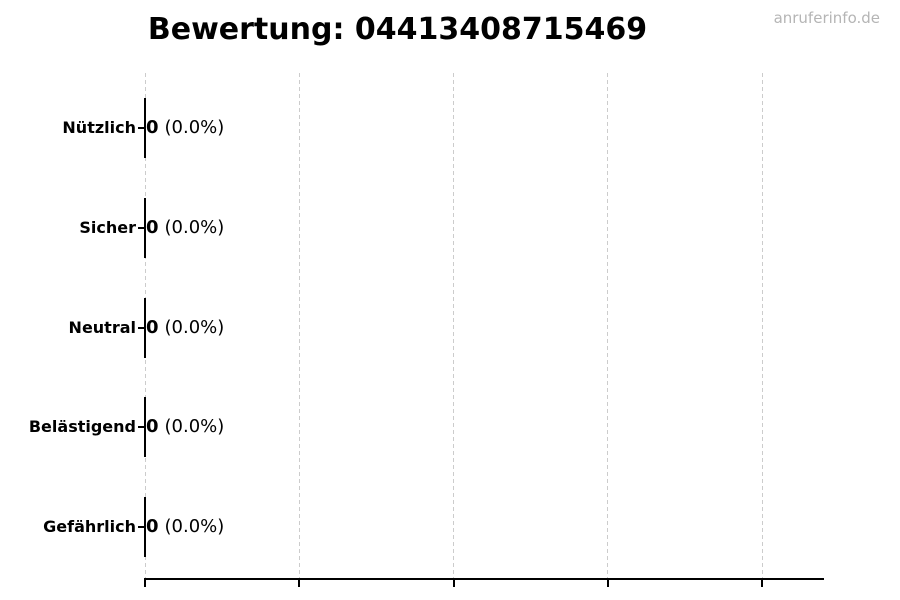 The image size is (900, 600). Describe the element at coordinates (484, 578) in the screenshot. I see `x-axis-line` at that location.